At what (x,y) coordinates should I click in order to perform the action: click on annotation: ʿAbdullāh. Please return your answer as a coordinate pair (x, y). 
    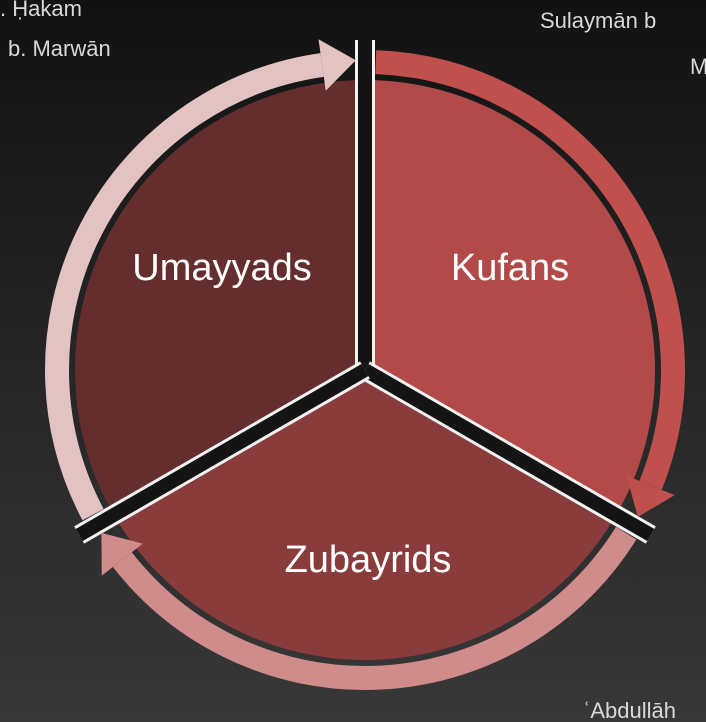
    Looking at the image, I should click on (629, 710).